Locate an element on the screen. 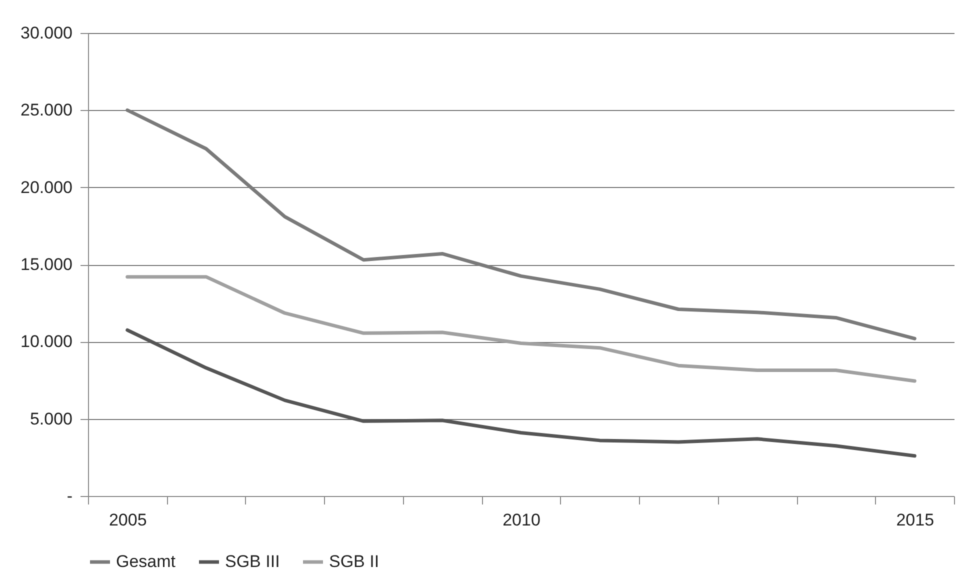  y-tick-label: 10.000 is located at coordinates (46, 342).